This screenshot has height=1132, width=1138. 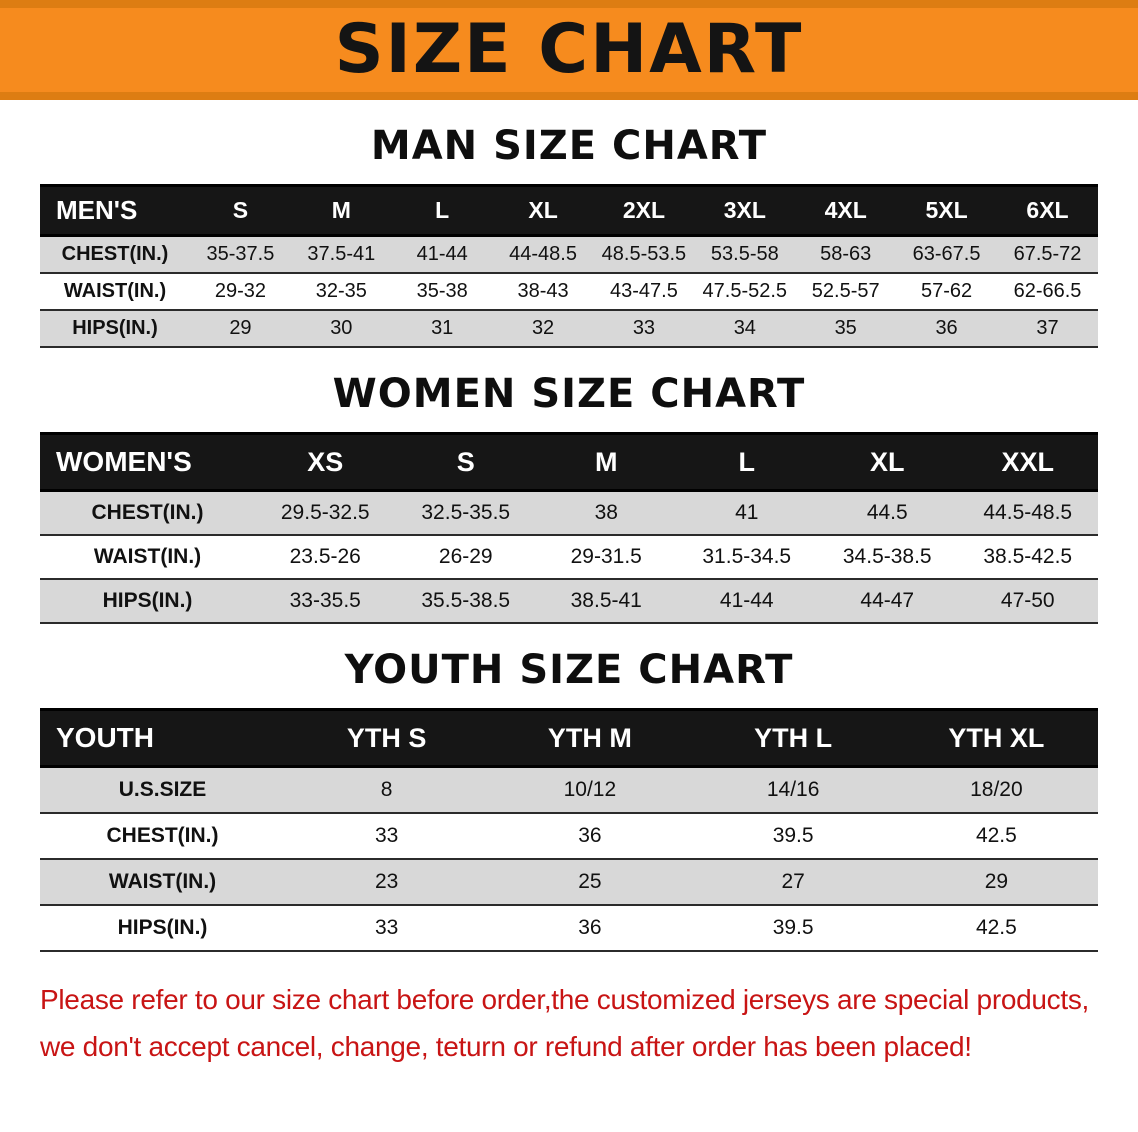 What do you see at coordinates (887, 556) in the screenshot?
I see `size-value-cell: 34.5-38.5` at bounding box center [887, 556].